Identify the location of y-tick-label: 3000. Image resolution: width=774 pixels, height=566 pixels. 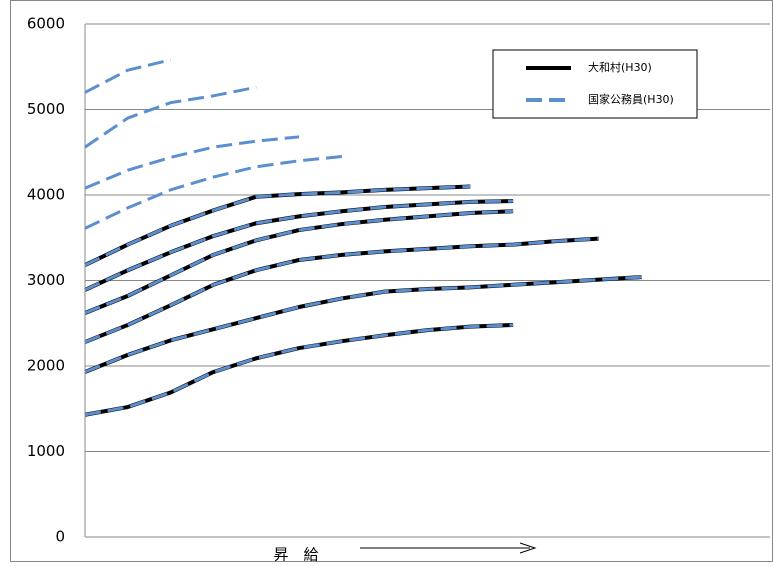
(46, 280).